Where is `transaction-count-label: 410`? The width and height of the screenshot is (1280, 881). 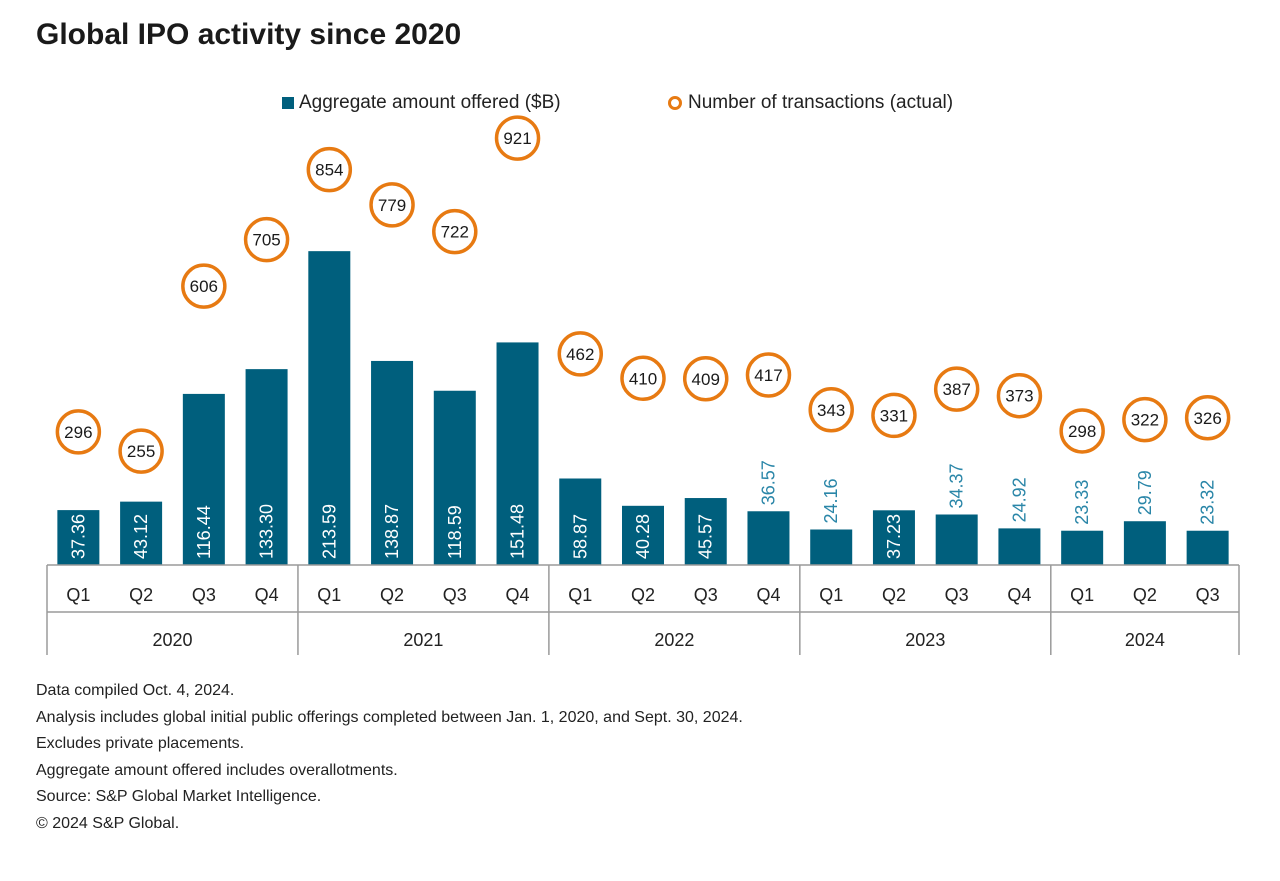
transaction-count-label: 410 is located at coordinates (643, 378).